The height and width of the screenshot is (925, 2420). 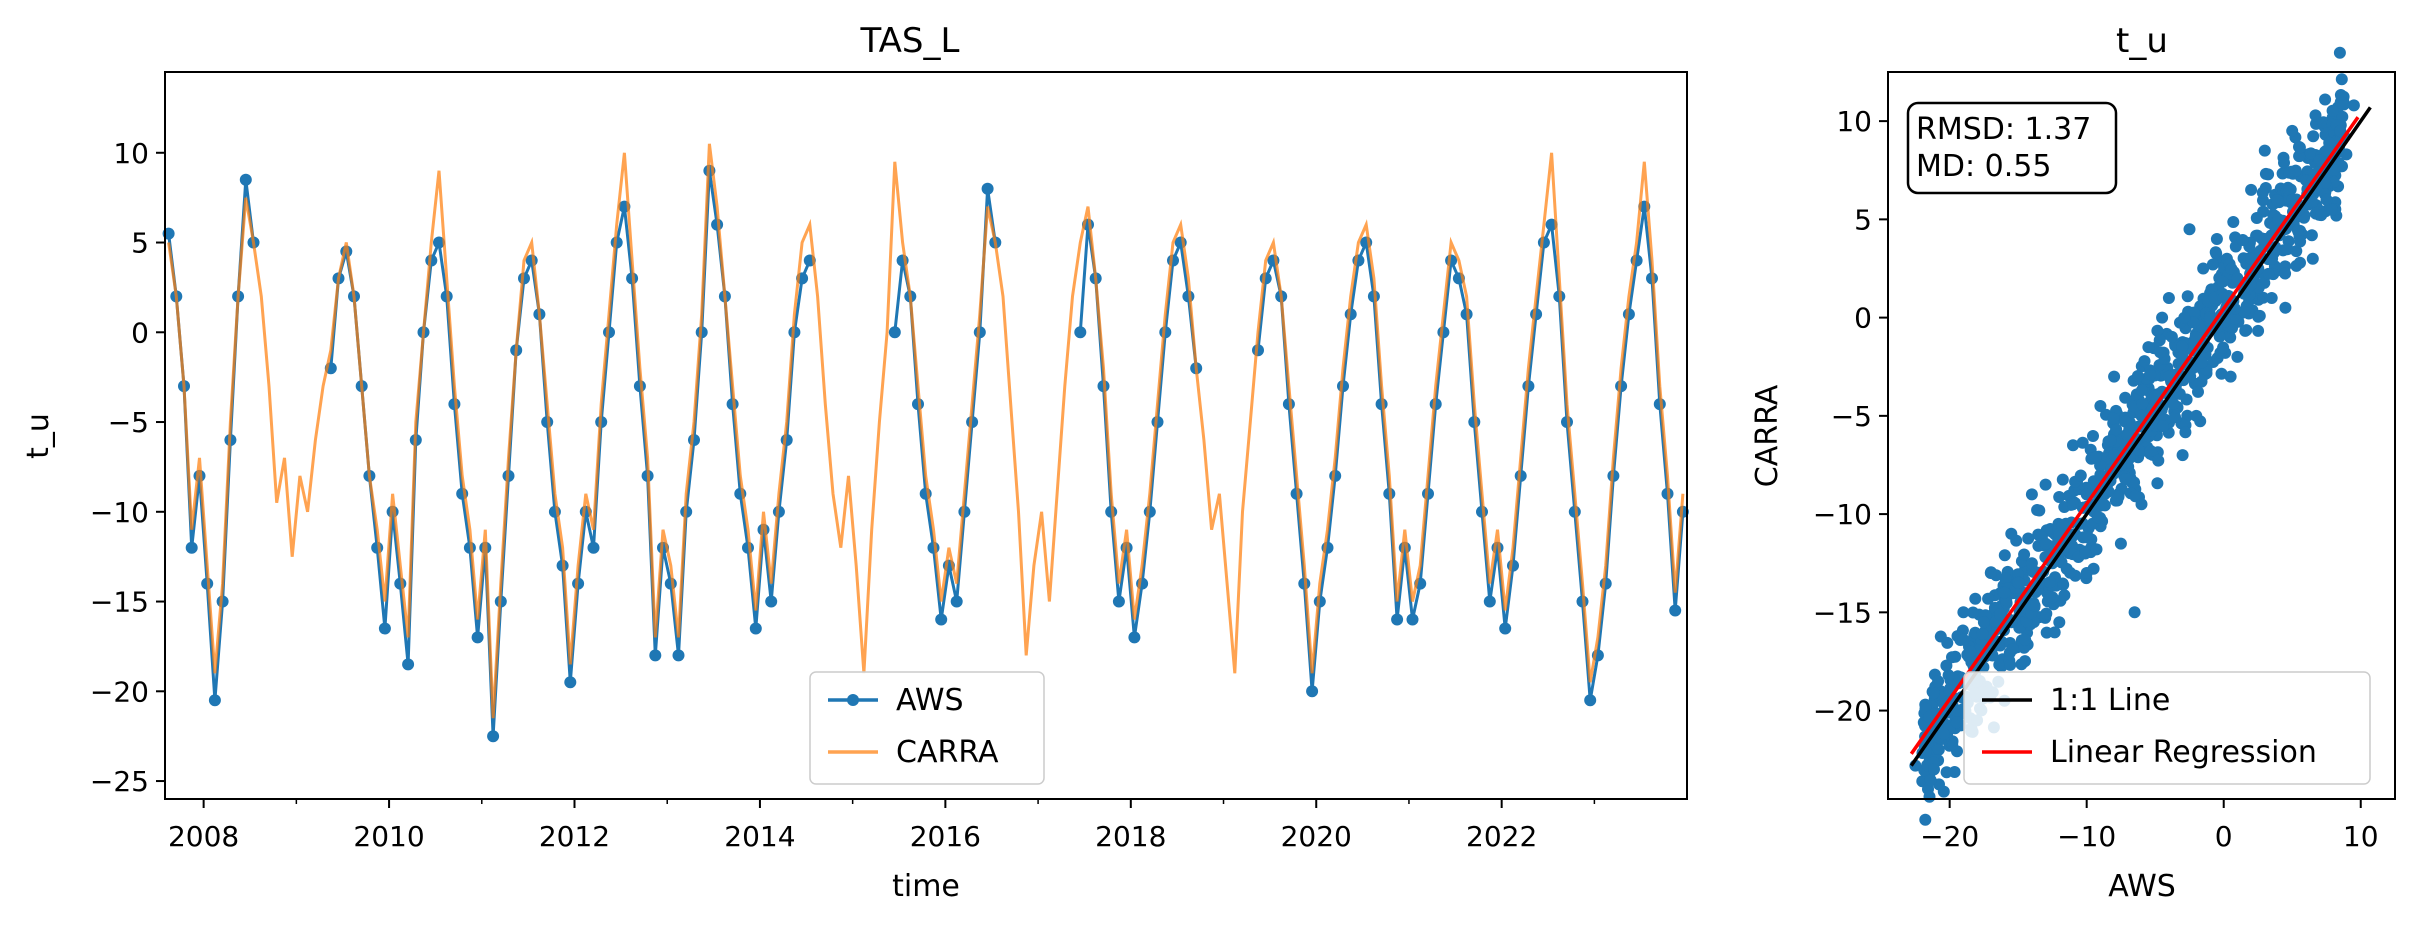 What do you see at coordinates (2167, 728) in the screenshot?
I see `scatter-legend-box` at bounding box center [2167, 728].